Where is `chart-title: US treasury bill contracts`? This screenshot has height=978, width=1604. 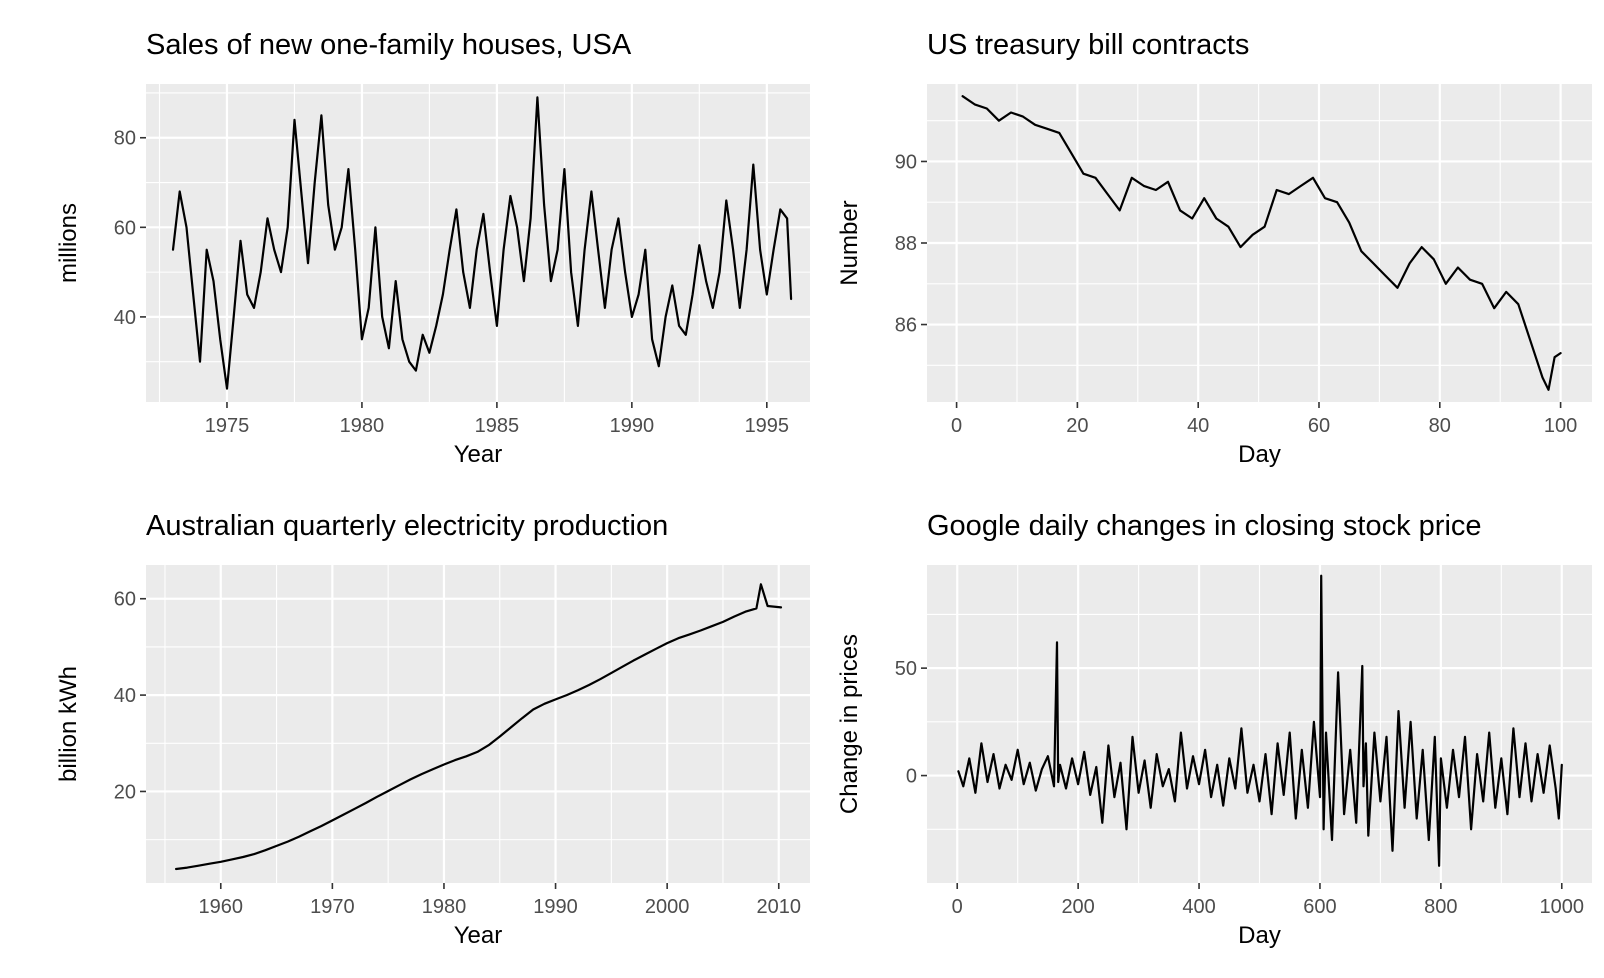
chart-title: US treasury bill contracts is located at coordinates (1088, 45).